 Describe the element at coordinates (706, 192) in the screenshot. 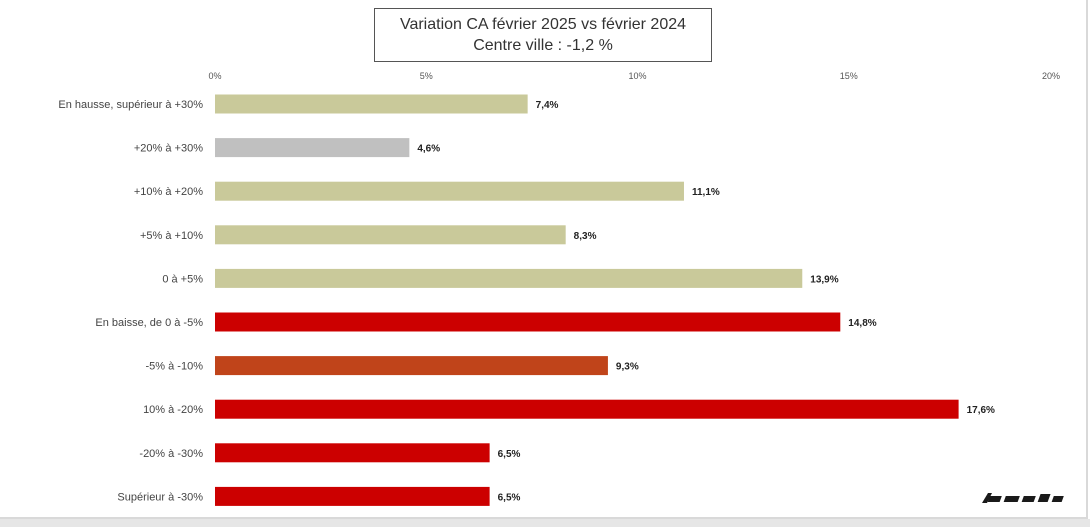

I see `value-label: 11,1%` at that location.